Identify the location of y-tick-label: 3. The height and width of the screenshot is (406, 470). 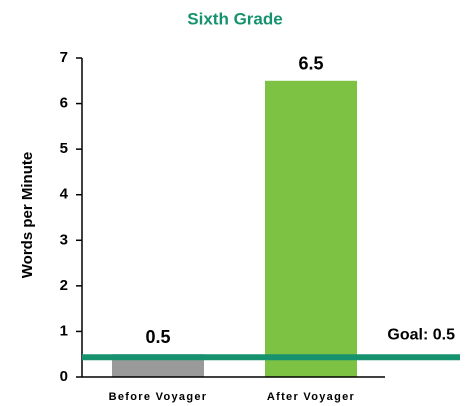
(64, 239).